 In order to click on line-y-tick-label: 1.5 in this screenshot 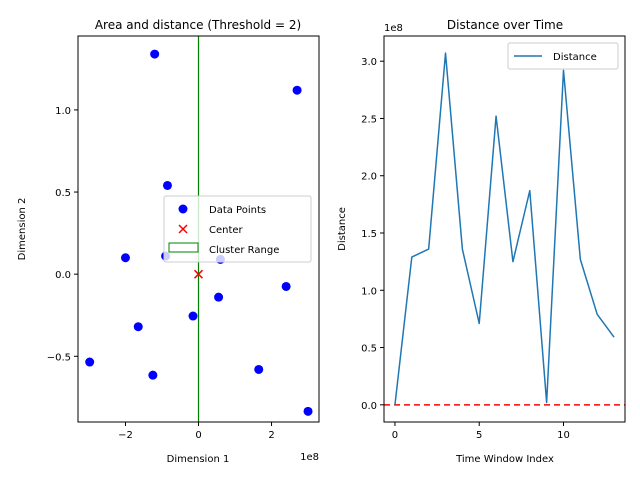, I will do `click(369, 234)`.